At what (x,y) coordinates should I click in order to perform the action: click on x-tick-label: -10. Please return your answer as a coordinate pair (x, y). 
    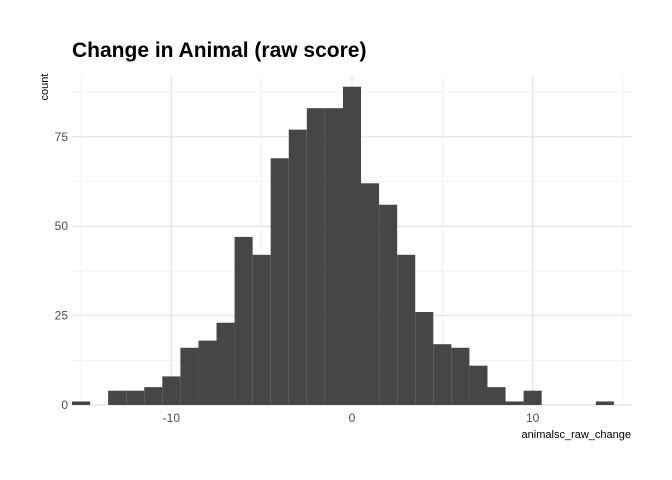
    Looking at the image, I should click on (172, 418).